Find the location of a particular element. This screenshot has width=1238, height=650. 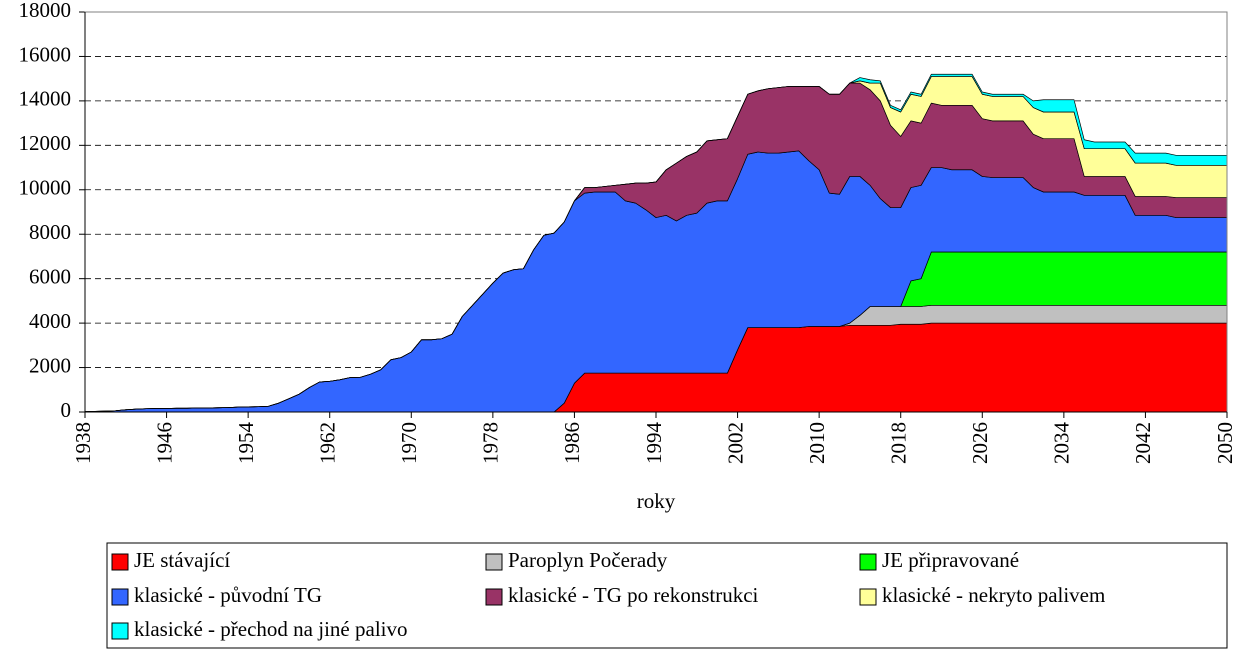

x-tick-label: 1978 is located at coordinates (491, 443).